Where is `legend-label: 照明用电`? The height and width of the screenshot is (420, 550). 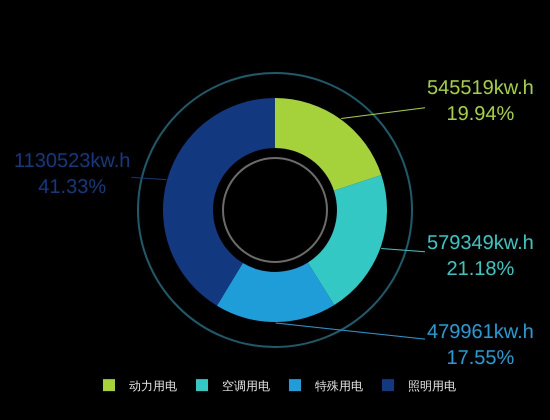
legend-label: 照明用电 is located at coordinates (432, 385).